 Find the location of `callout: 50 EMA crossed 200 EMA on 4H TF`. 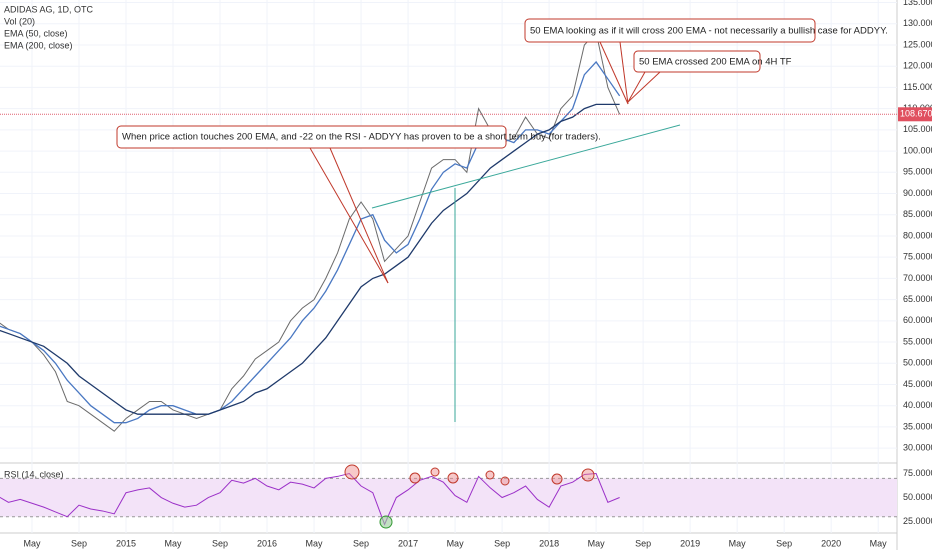

callout: 50 EMA crossed 200 EMA on 4H TF is located at coordinates (709, 76).